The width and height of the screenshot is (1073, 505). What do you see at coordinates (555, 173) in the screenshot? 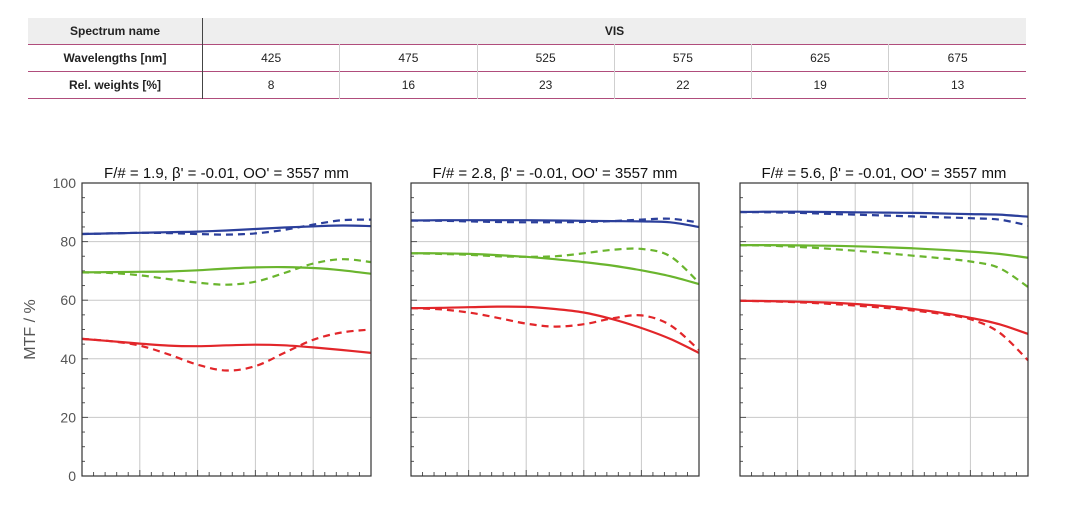
I see `chart-title: F/# = 2.8, β' = -0.01, OO' = 3557 mm` at bounding box center [555, 173].